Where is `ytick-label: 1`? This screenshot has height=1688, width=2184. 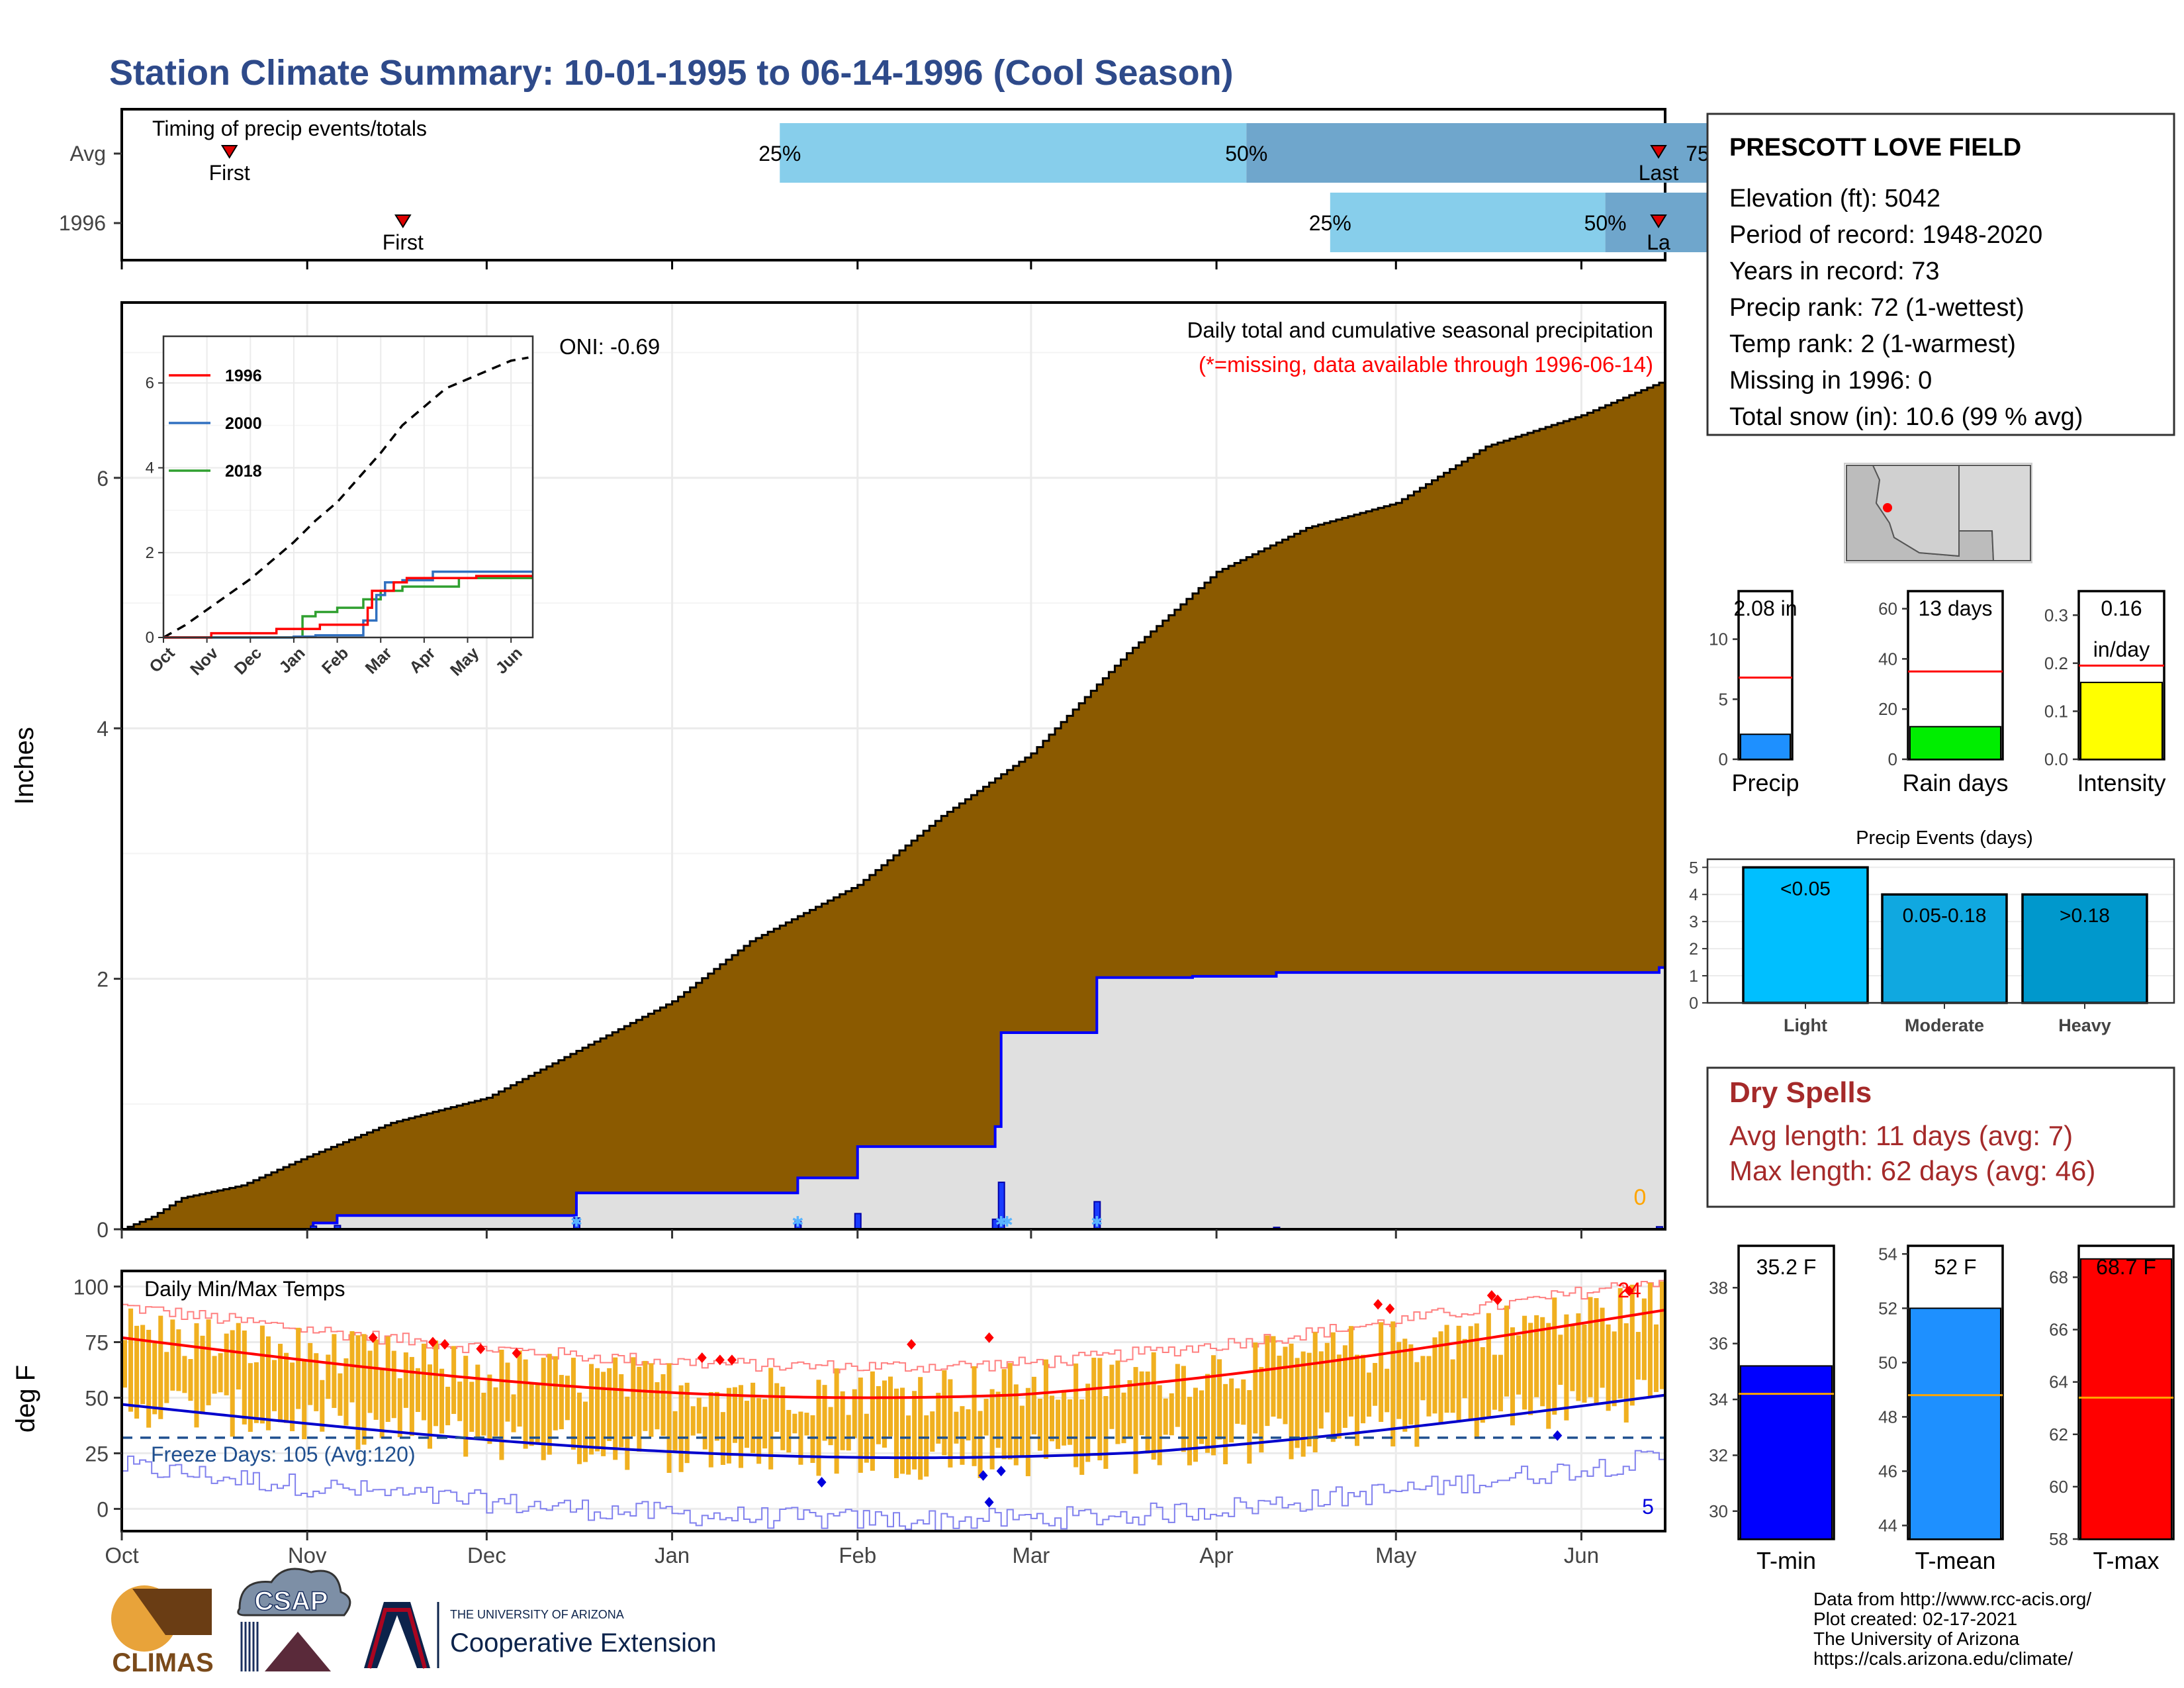
ytick-label: 1 is located at coordinates (1693, 976).